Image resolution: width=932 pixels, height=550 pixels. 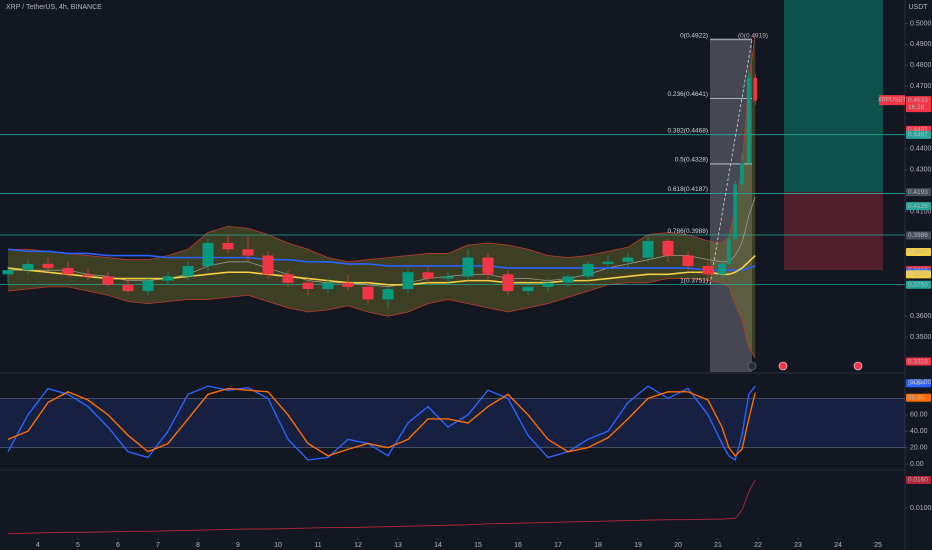 What do you see at coordinates (158, 545) in the screenshot?
I see `x-tick-label: 7` at bounding box center [158, 545].